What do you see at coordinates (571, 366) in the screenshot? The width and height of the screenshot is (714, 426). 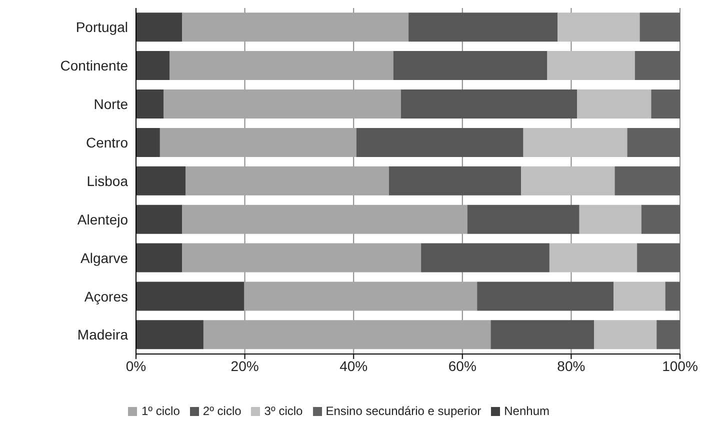 I see `x-tick-label: 80%` at bounding box center [571, 366].